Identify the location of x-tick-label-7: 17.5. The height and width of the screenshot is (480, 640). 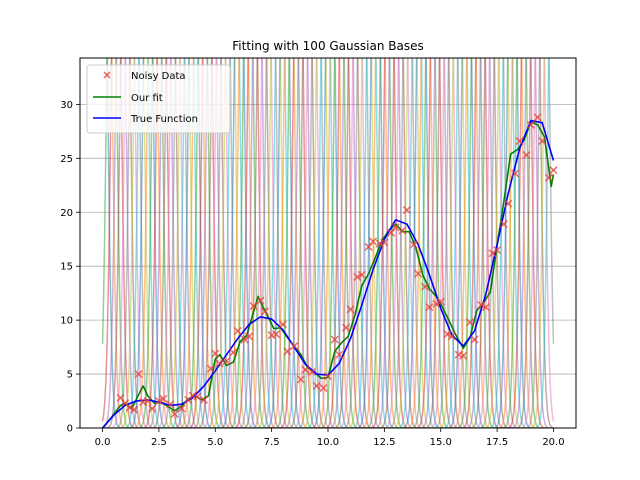
(497, 442).